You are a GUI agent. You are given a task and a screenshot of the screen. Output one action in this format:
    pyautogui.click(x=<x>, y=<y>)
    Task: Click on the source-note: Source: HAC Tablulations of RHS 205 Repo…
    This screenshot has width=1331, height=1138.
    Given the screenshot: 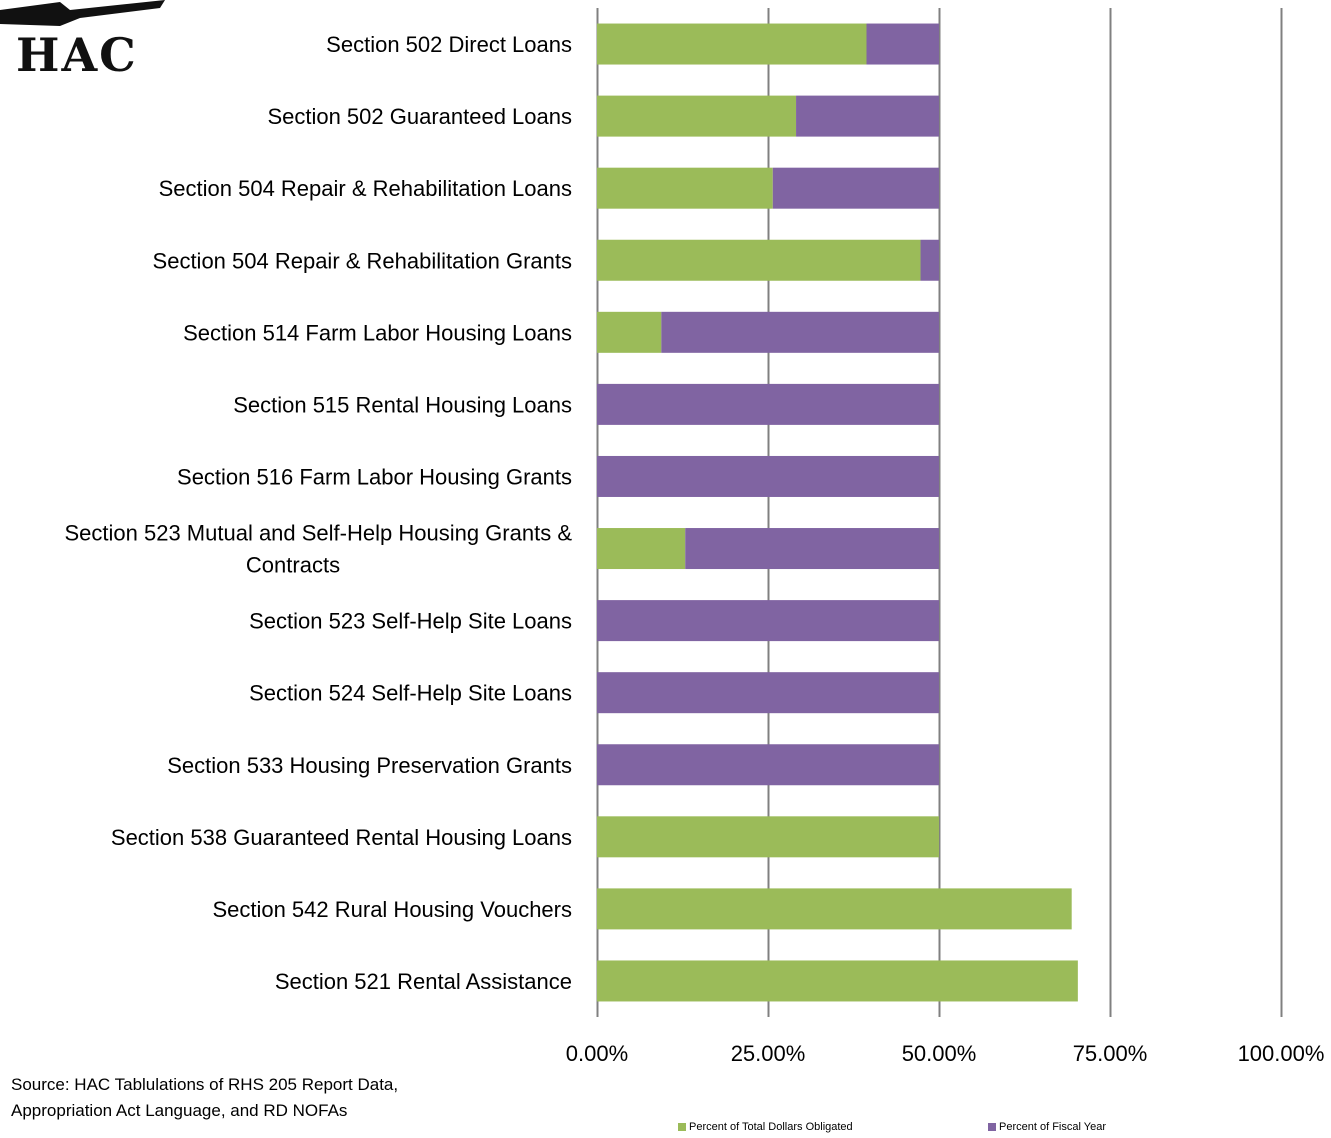 What is the action you would take?
    pyautogui.click(x=251, y=1098)
    